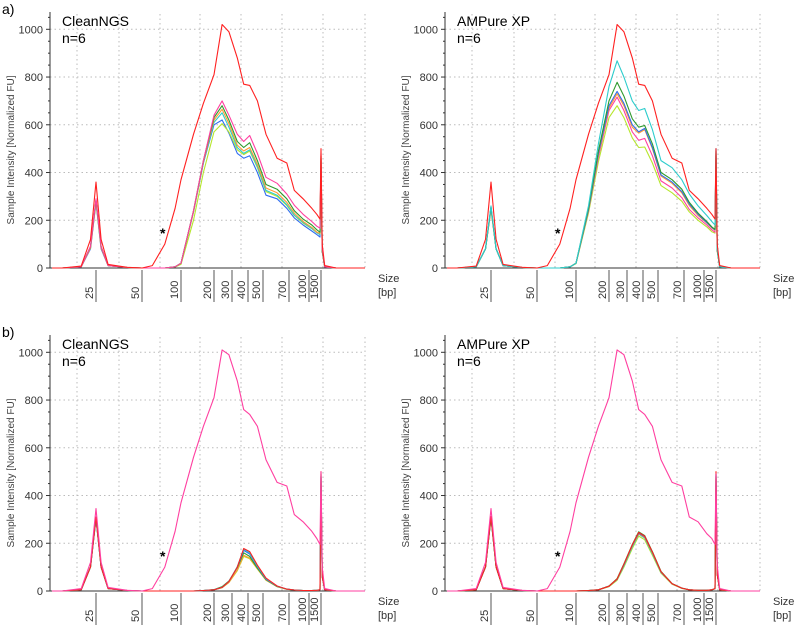 Image resolution: width=800 pixels, height=626 pixels. I want to click on panel-label: b), so click(8, 332).